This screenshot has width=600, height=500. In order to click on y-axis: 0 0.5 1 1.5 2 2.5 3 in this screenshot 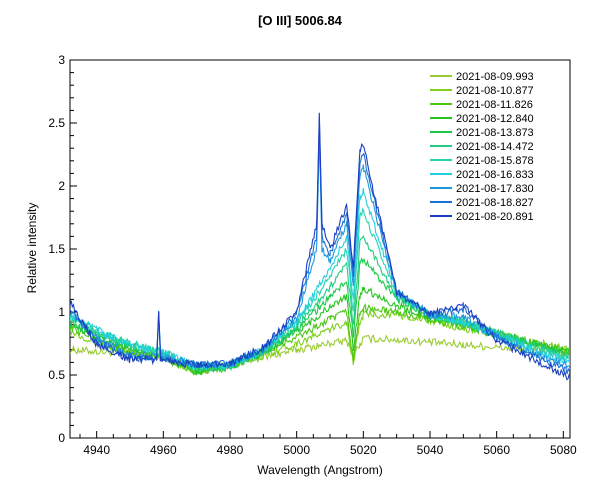, I will do `click(62, 249)`.